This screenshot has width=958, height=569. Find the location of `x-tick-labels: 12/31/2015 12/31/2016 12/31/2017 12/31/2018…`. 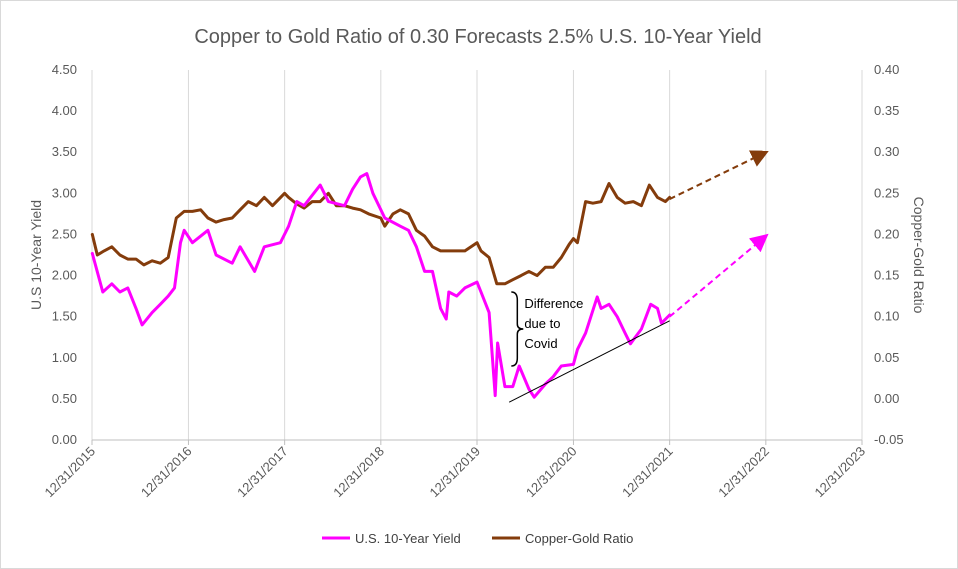

x-tick-labels: 12/31/2015 12/31/2016 12/31/2017 12/31/2018… is located at coordinates (454, 472).